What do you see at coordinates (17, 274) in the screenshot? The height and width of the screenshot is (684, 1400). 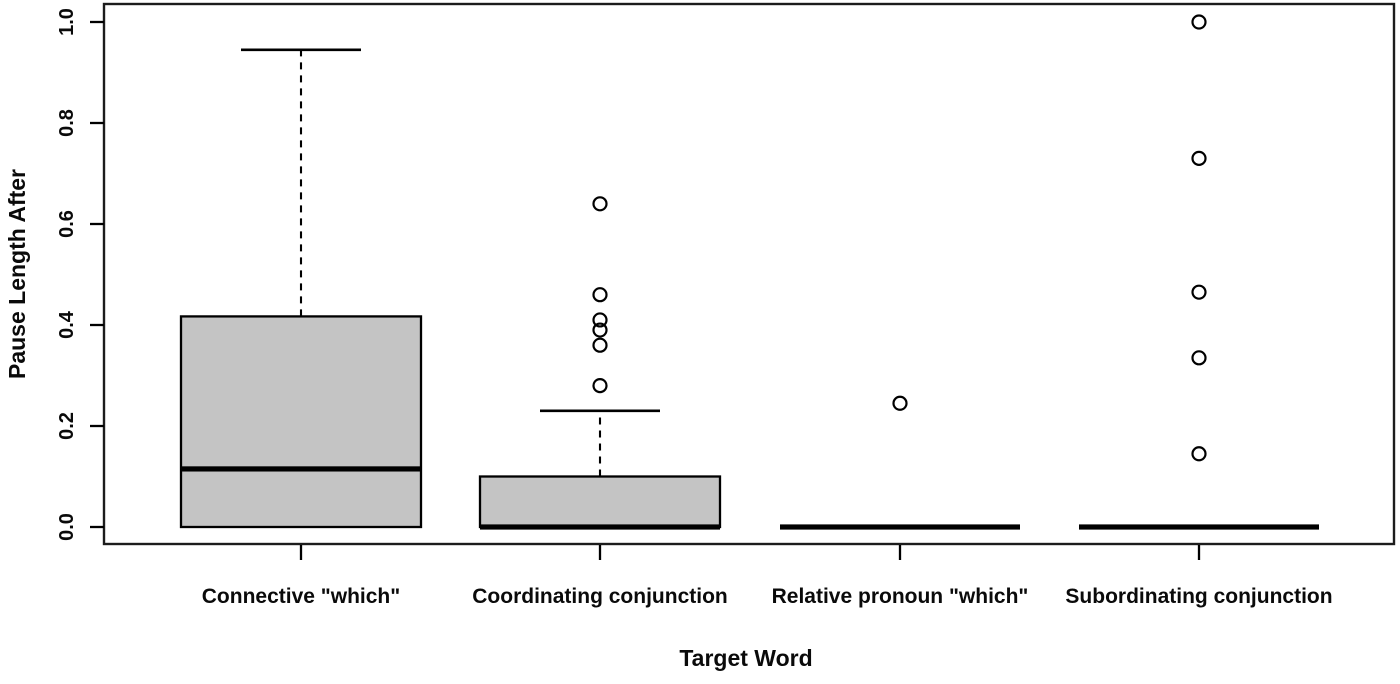 I see `y-axis-title: Pause Length After` at bounding box center [17, 274].